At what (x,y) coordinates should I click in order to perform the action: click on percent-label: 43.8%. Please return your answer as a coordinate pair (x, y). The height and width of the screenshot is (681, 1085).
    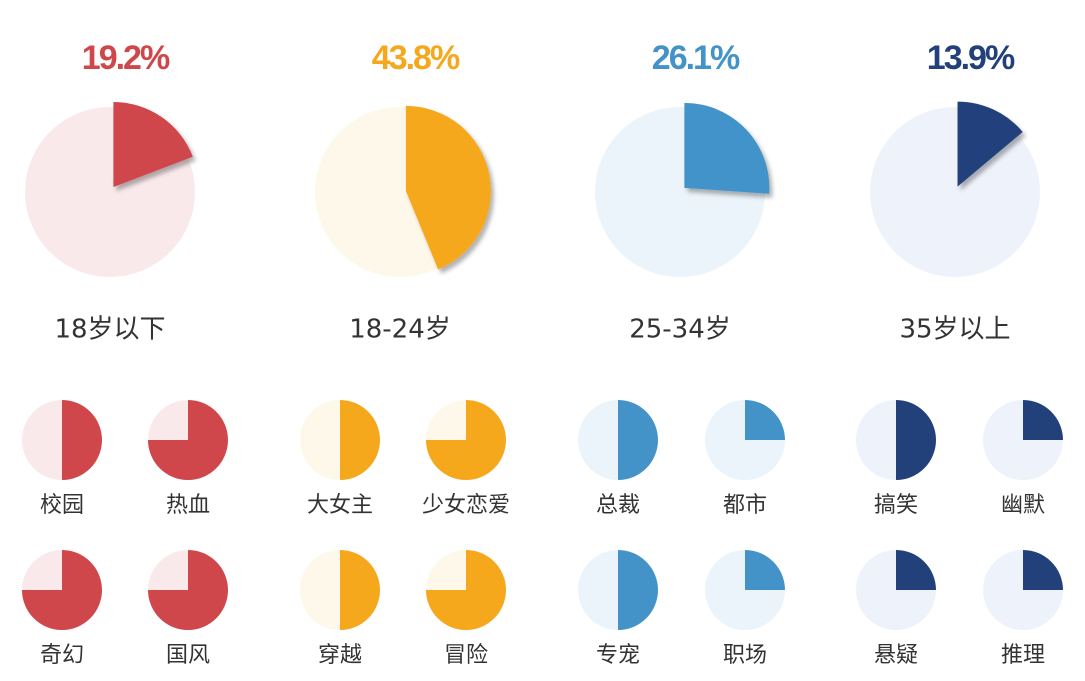
    Looking at the image, I should click on (416, 58).